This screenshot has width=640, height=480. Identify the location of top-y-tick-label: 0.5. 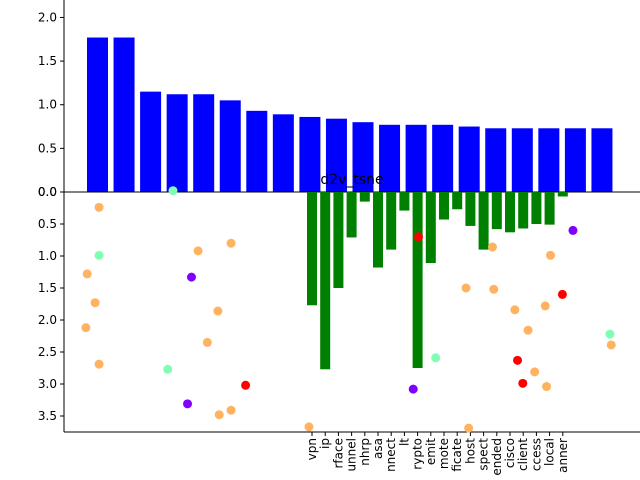
(47, 148).